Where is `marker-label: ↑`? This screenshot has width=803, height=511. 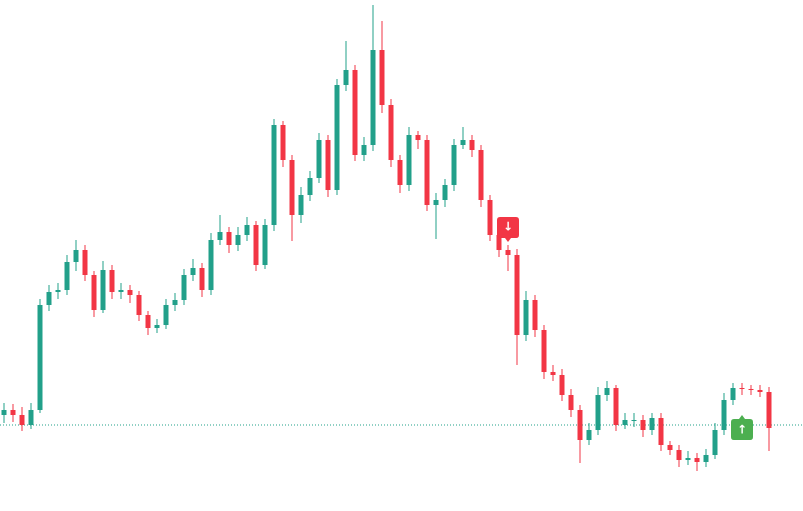 marker-label: ↑ is located at coordinates (742, 430).